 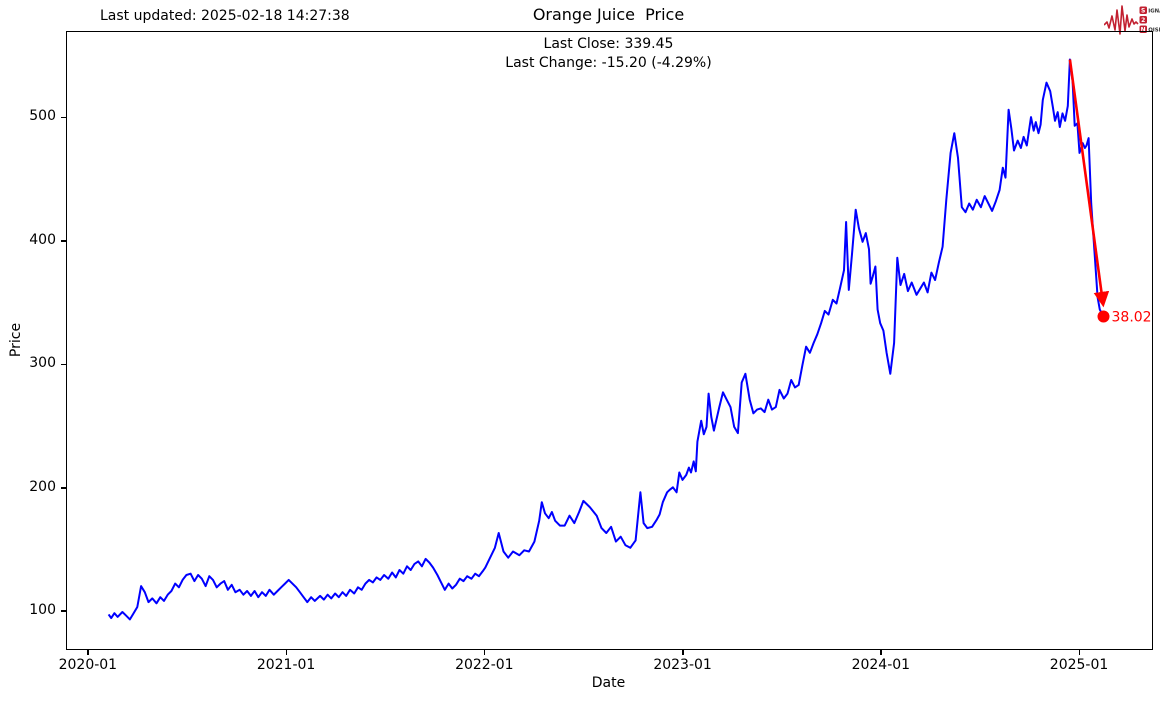 I want to click on y-tick-label: 500, so click(x=42, y=116).